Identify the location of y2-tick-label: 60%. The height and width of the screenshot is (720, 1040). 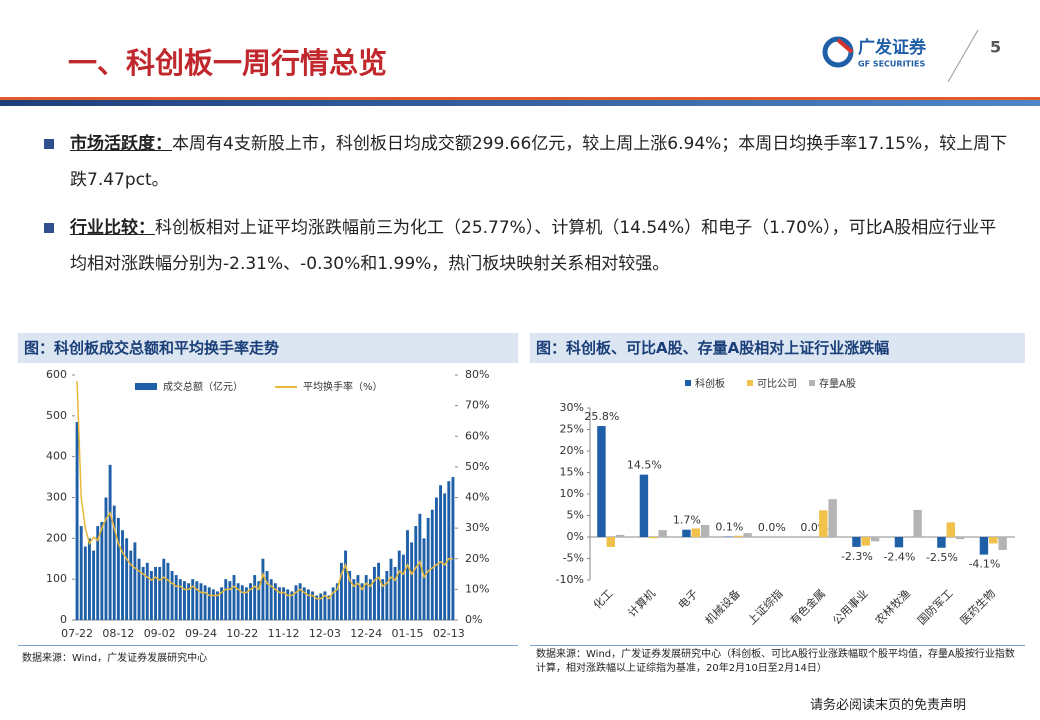
(477, 435).